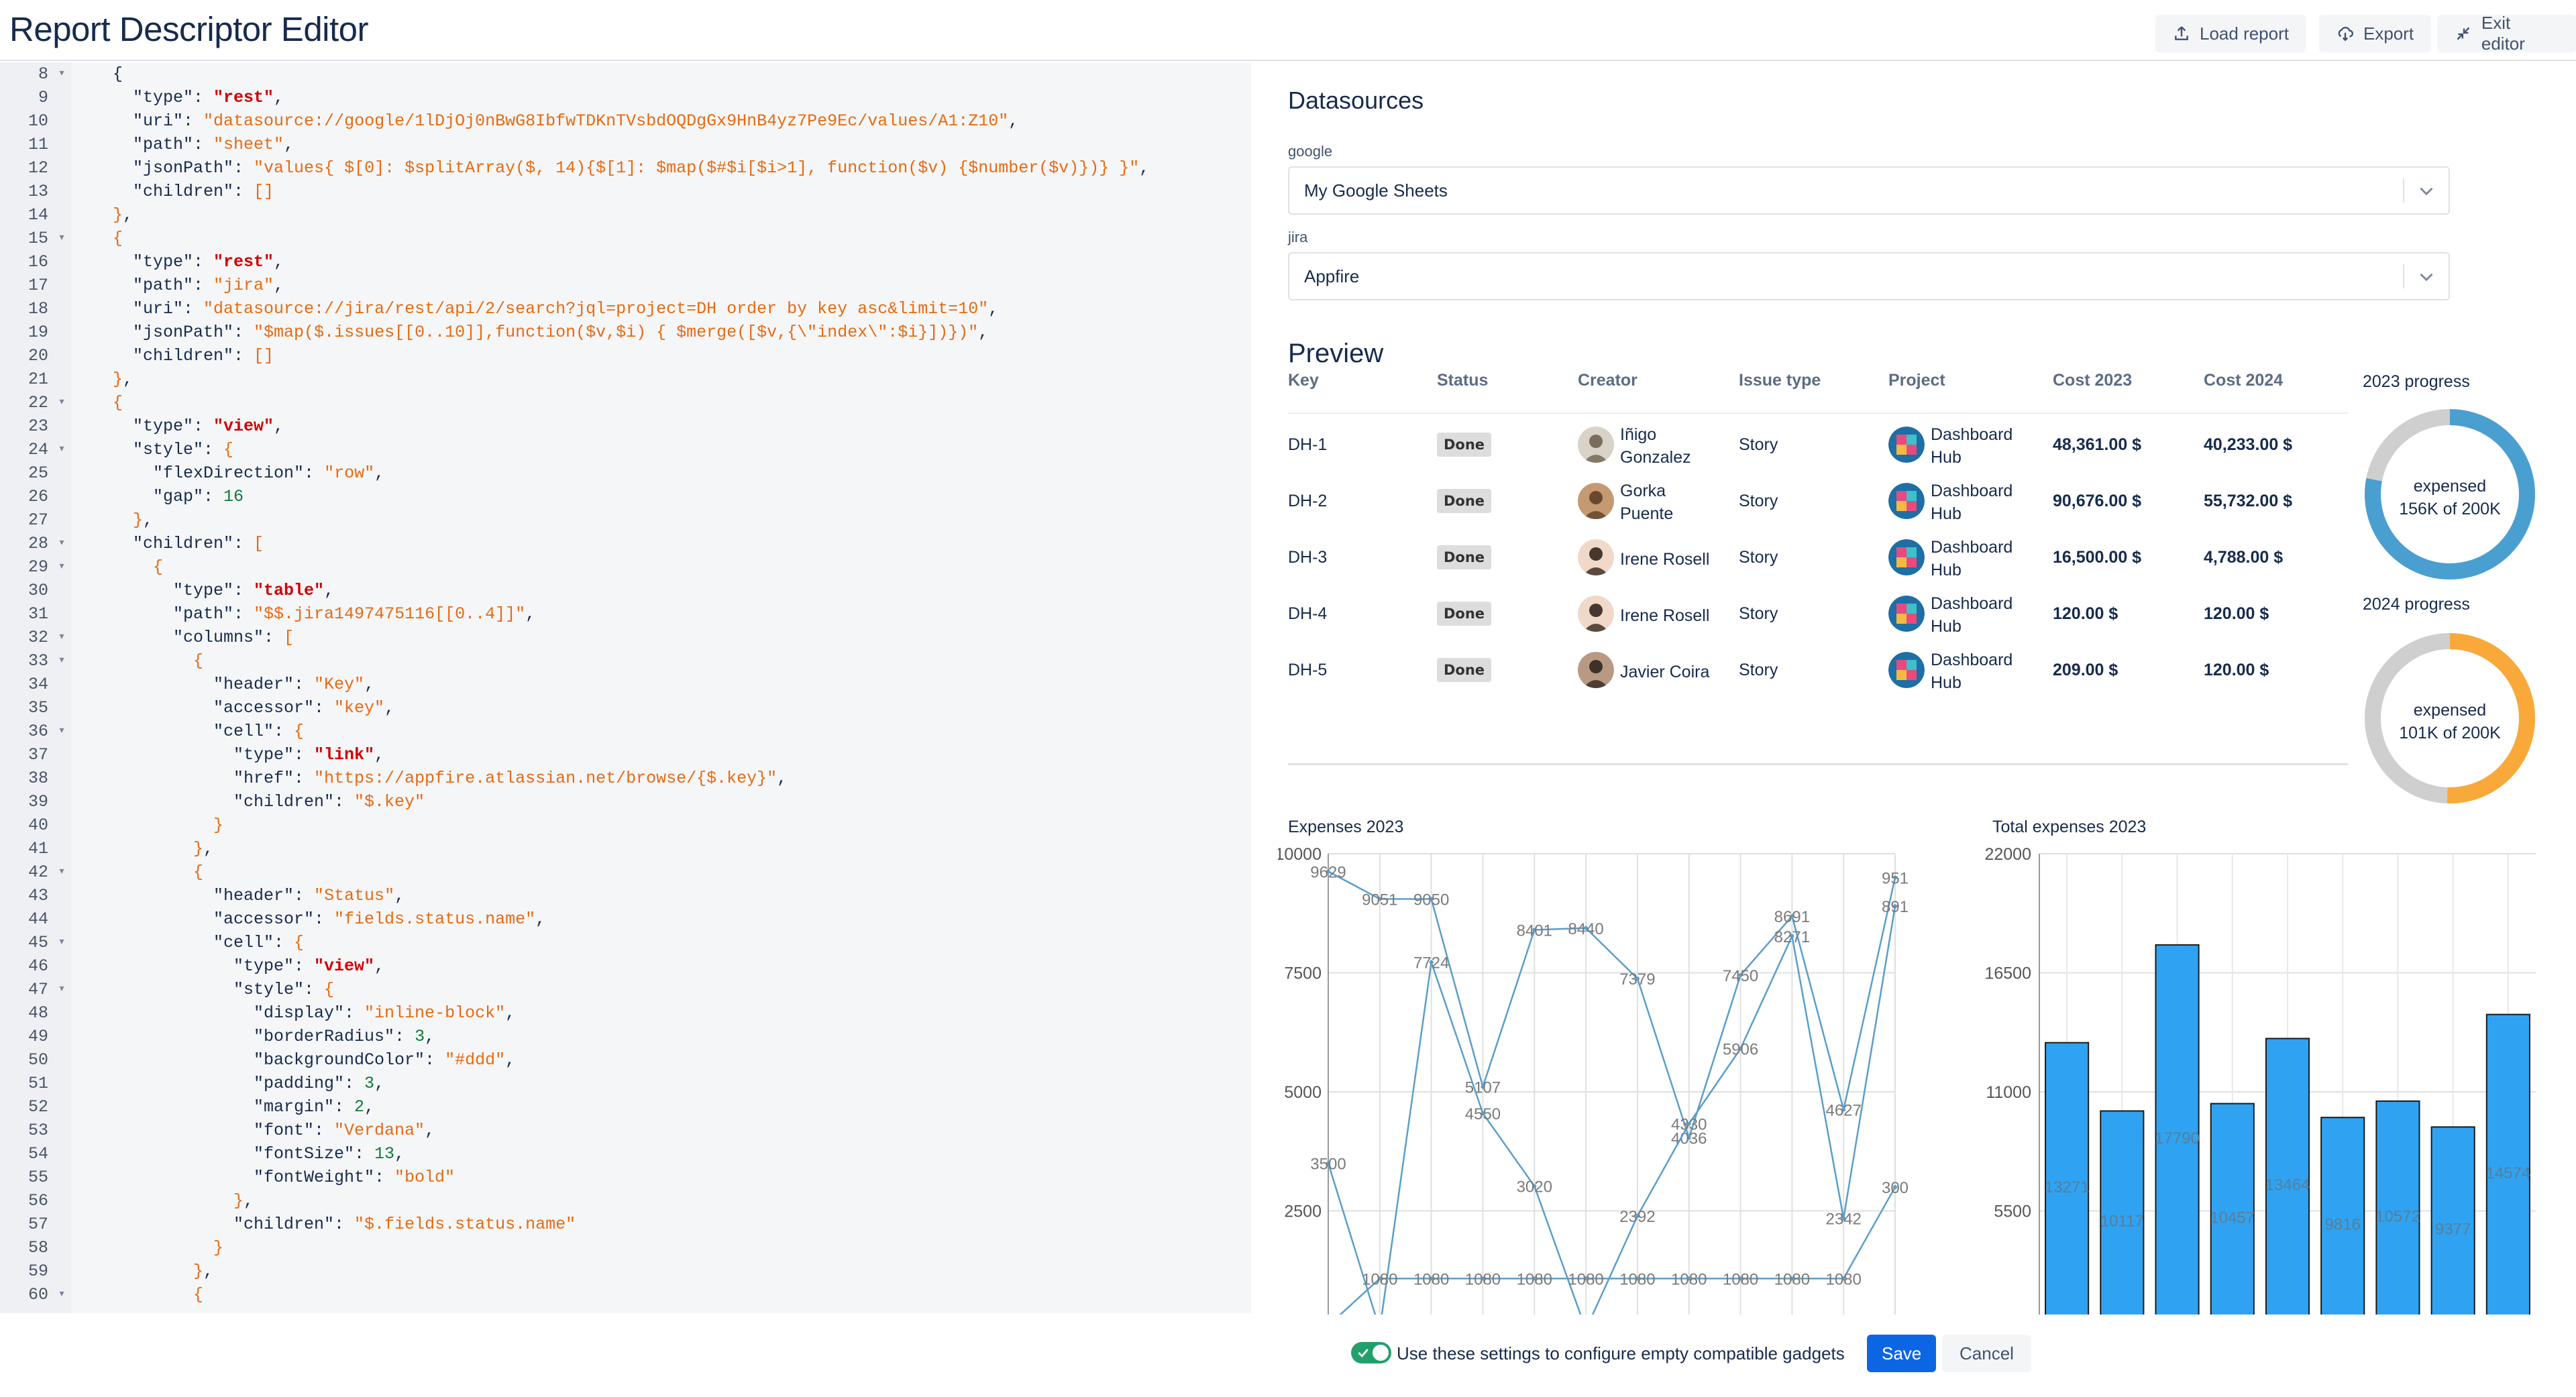 The width and height of the screenshot is (2576, 1397). What do you see at coordinates (625, 1083) in the screenshot?
I see `code-line: 51 "padding": 3,` at bounding box center [625, 1083].